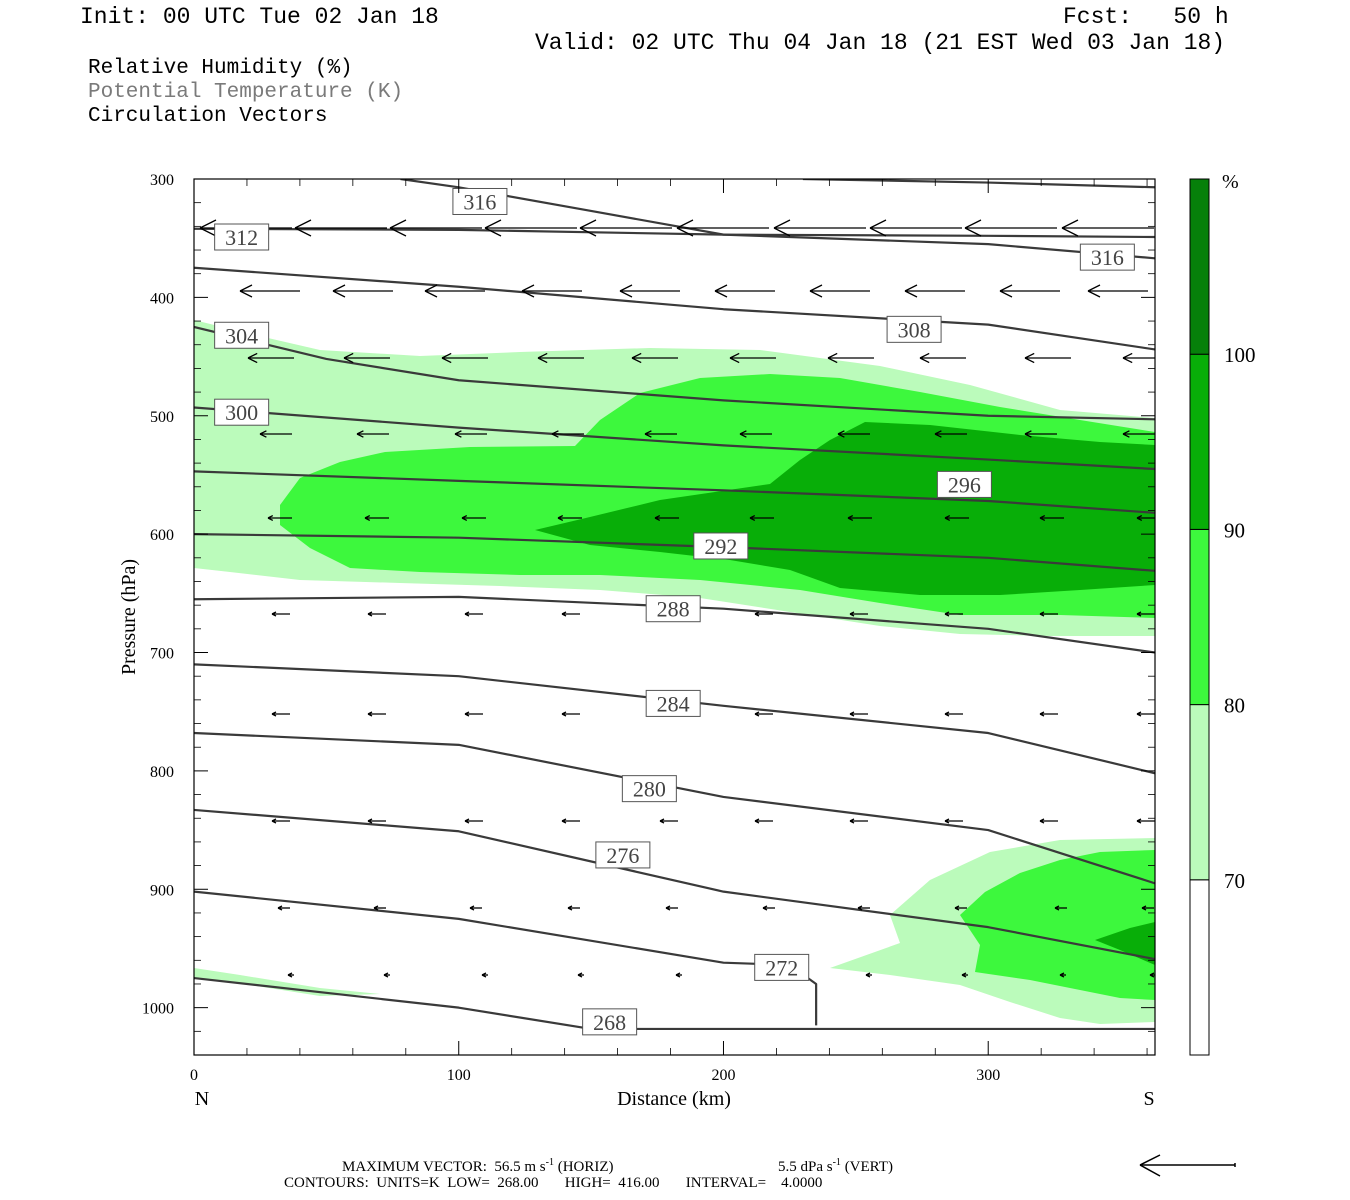  What do you see at coordinates (162, 180) in the screenshot?
I see `y-tick-label: 300` at bounding box center [162, 180].